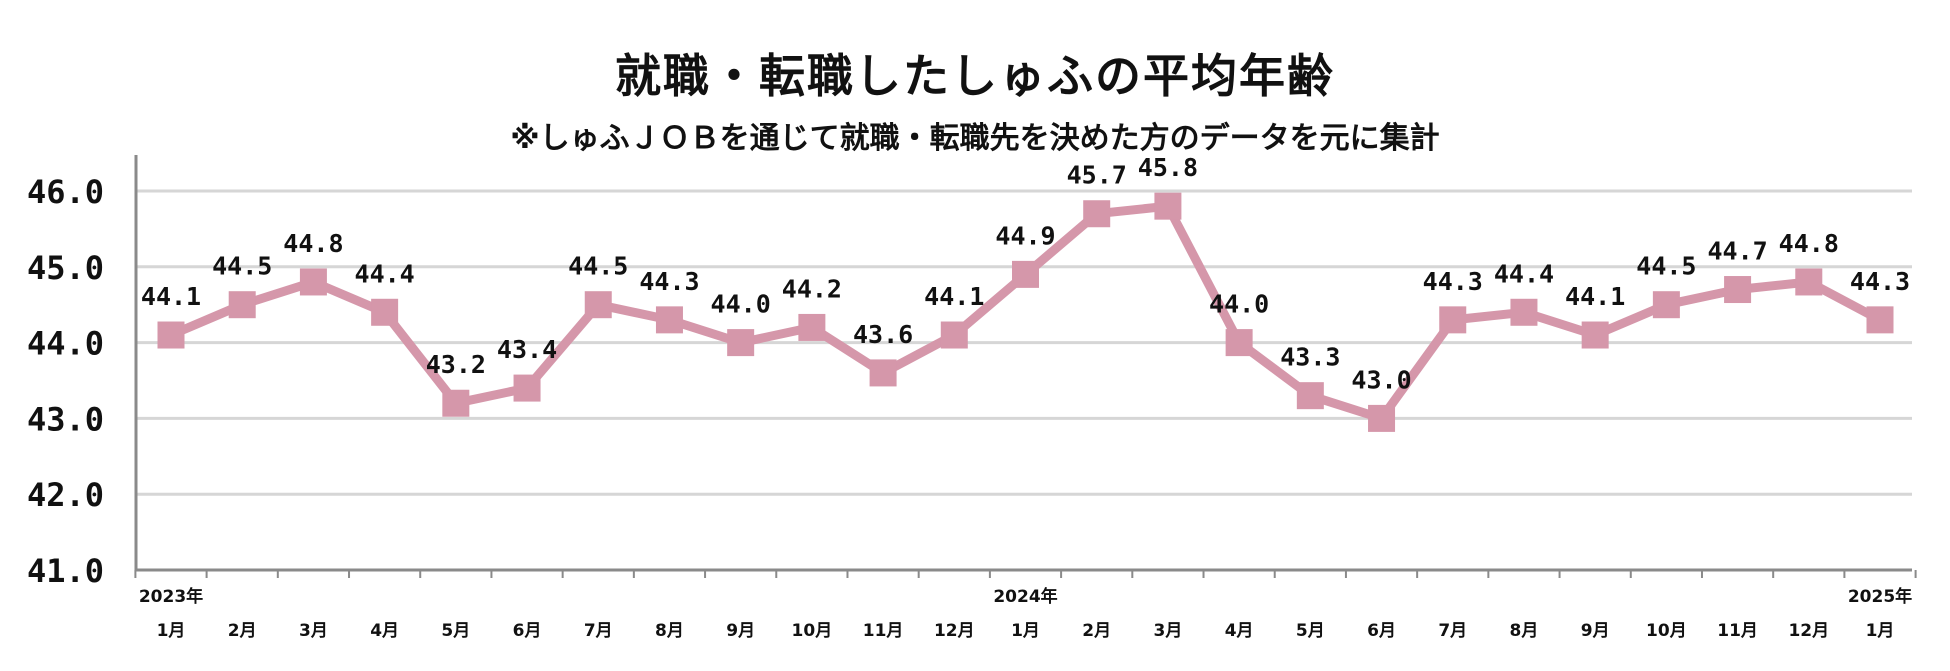 The image size is (1950, 671). What do you see at coordinates (65, 268) in the screenshot?
I see `y-tick-label: 45.0` at bounding box center [65, 268].